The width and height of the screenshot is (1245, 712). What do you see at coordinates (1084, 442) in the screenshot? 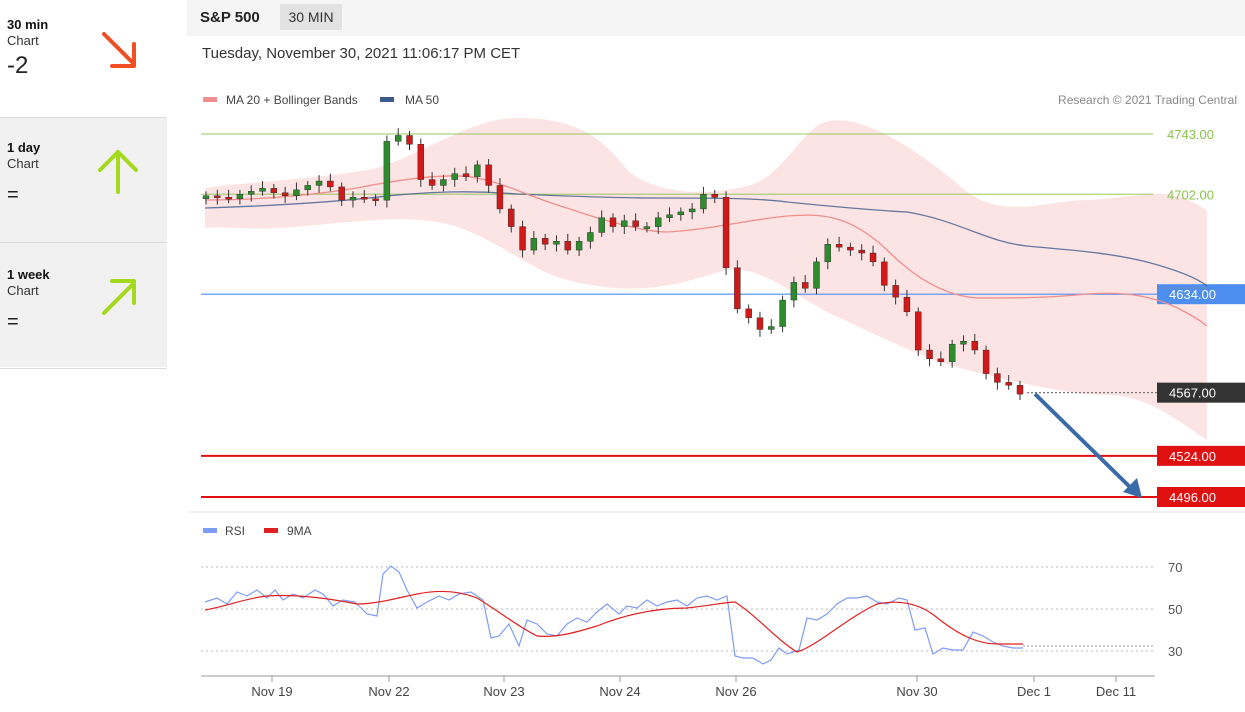
I see `forecast-arrow` at bounding box center [1084, 442].